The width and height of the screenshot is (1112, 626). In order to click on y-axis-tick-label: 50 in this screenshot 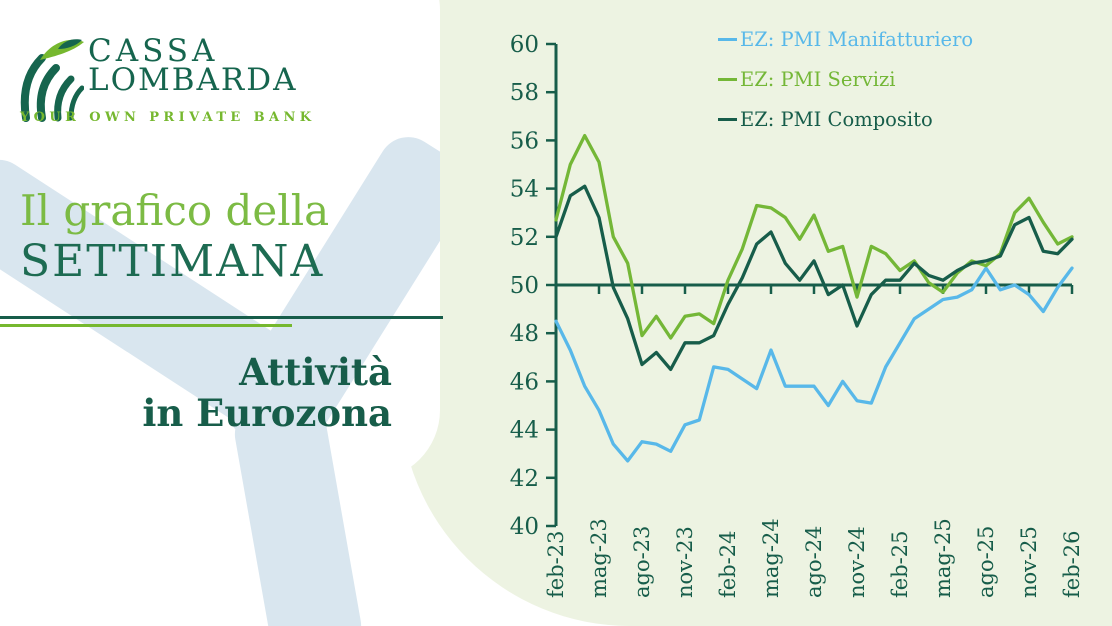, I will do `click(524, 286)`.